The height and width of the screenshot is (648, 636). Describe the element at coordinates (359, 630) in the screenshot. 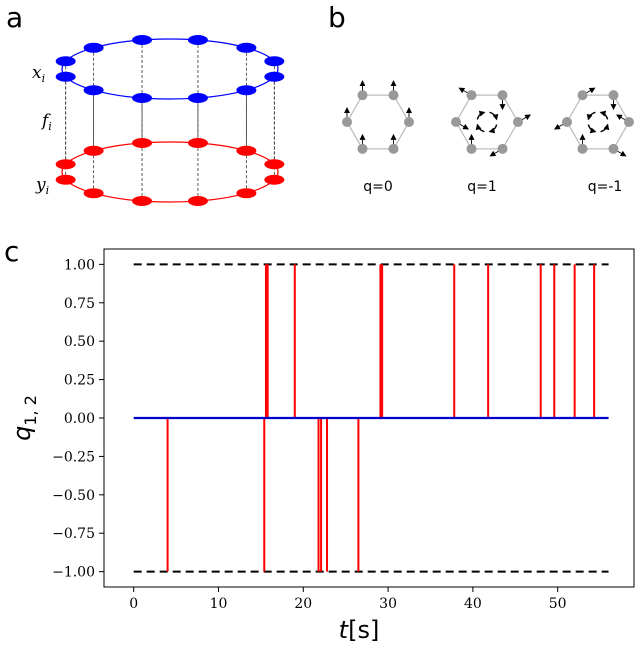

I see `x-axis-label: t[s]` at that location.